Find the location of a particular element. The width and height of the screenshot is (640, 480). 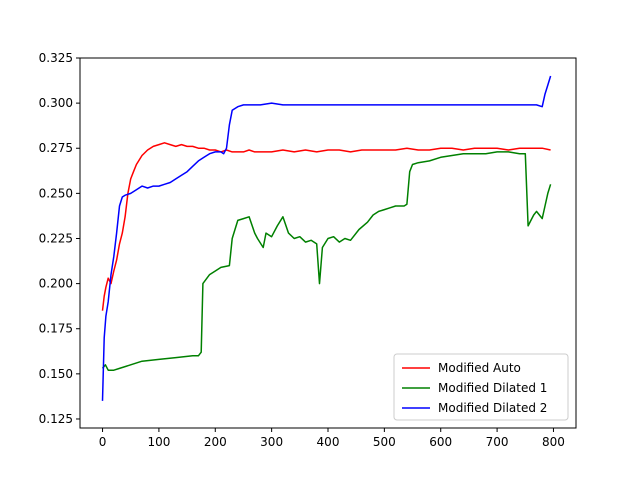

y-tick-label: 0.250 is located at coordinates (56, 193).